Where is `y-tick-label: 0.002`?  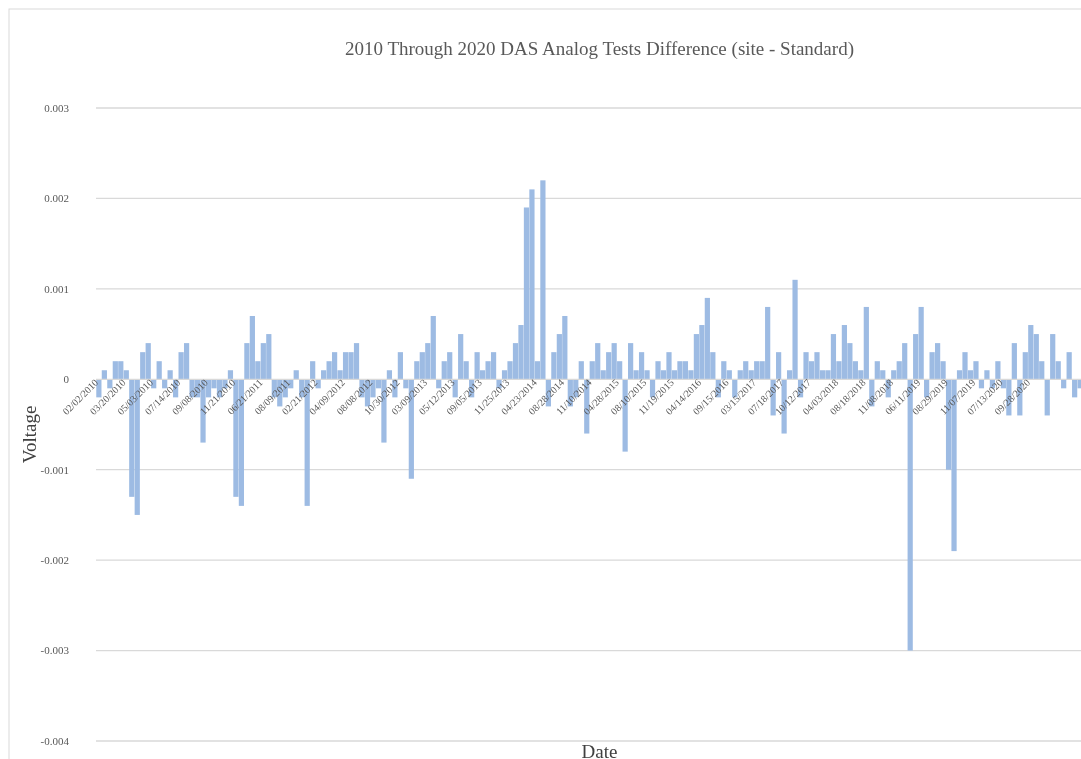
y-tick-label: 0.002 is located at coordinates (56, 198).